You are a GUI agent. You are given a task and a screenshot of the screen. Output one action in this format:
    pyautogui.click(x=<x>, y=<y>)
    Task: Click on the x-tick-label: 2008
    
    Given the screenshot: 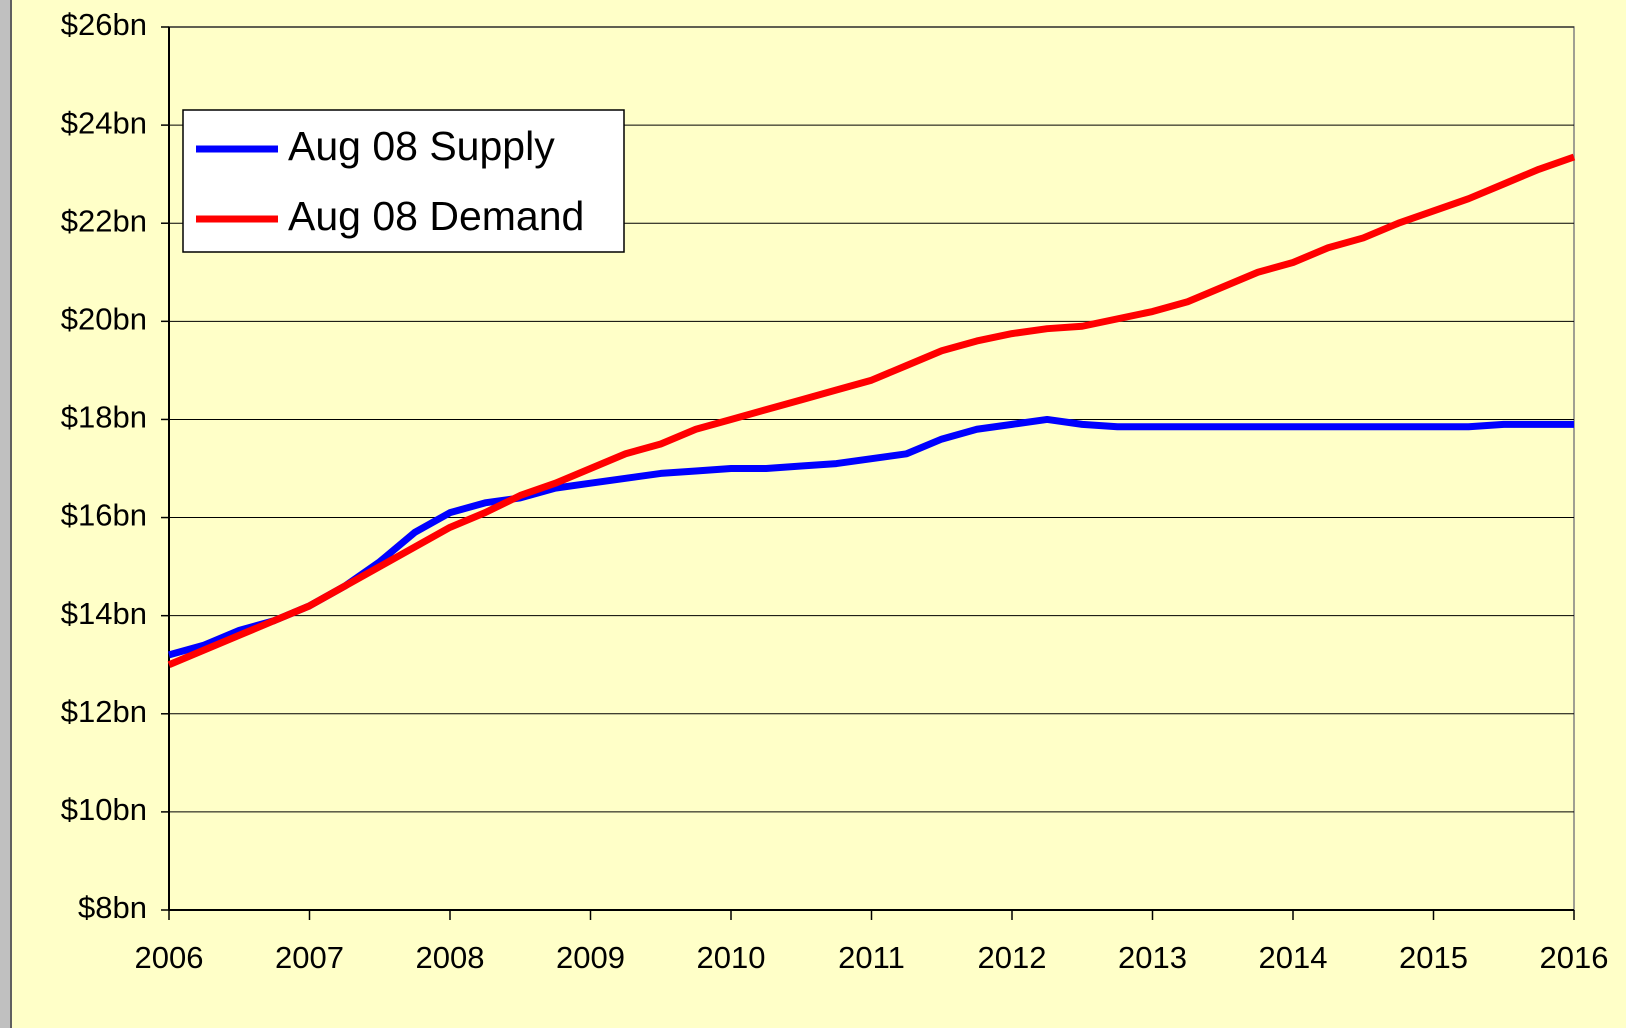 What is the action you would take?
    pyautogui.click(x=450, y=957)
    